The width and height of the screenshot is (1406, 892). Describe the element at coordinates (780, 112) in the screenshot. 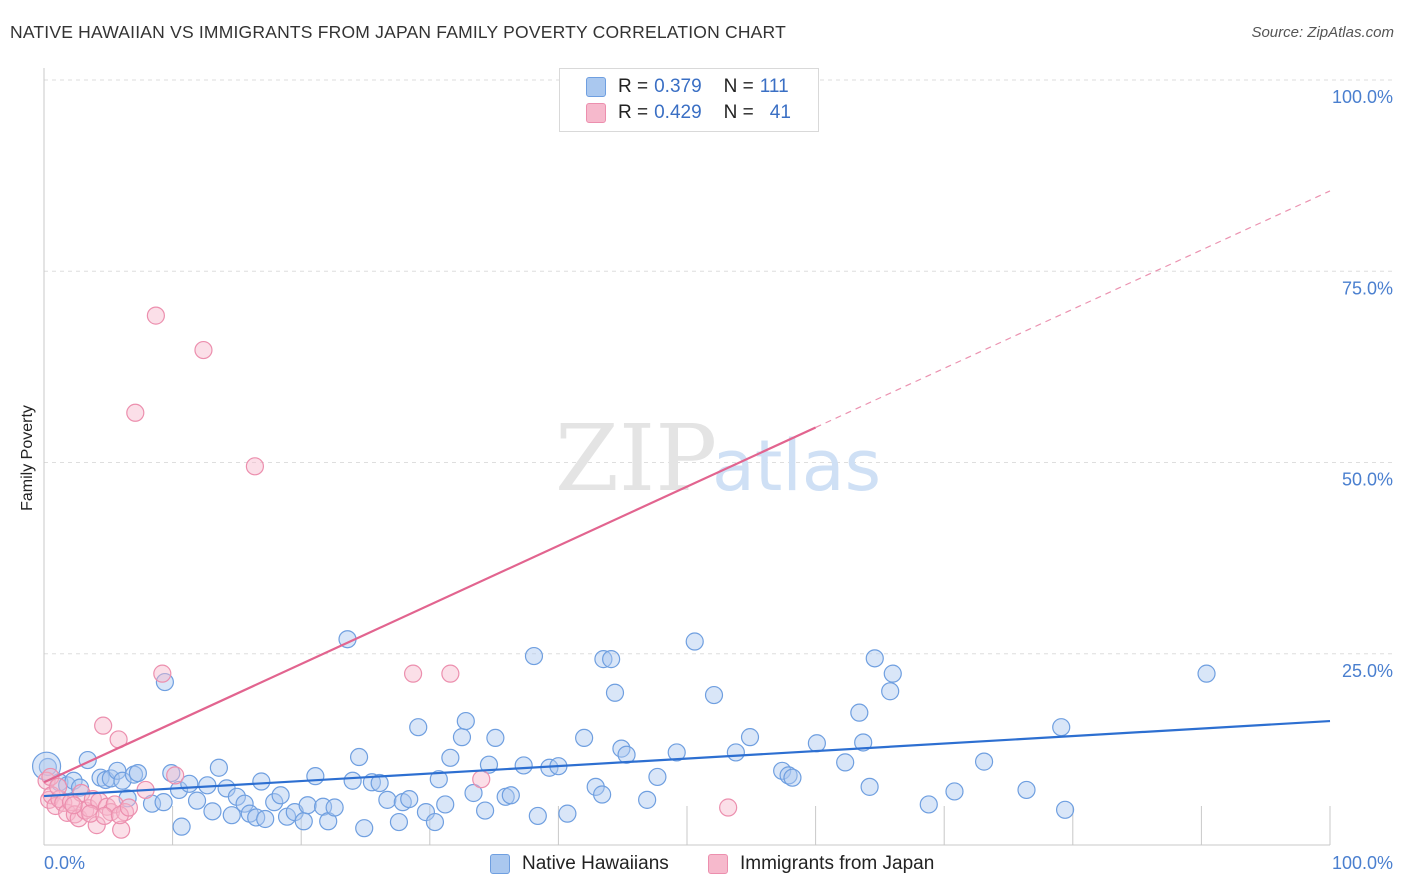

I see `legend-n-value: 41` at that location.